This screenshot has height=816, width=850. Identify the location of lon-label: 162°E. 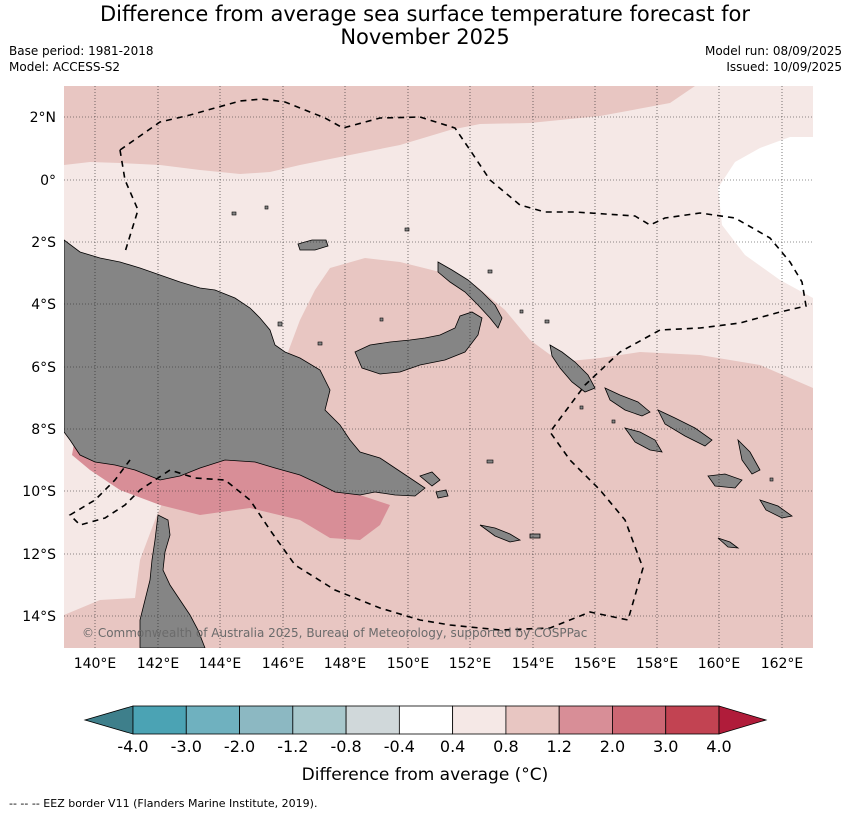
(782, 664).